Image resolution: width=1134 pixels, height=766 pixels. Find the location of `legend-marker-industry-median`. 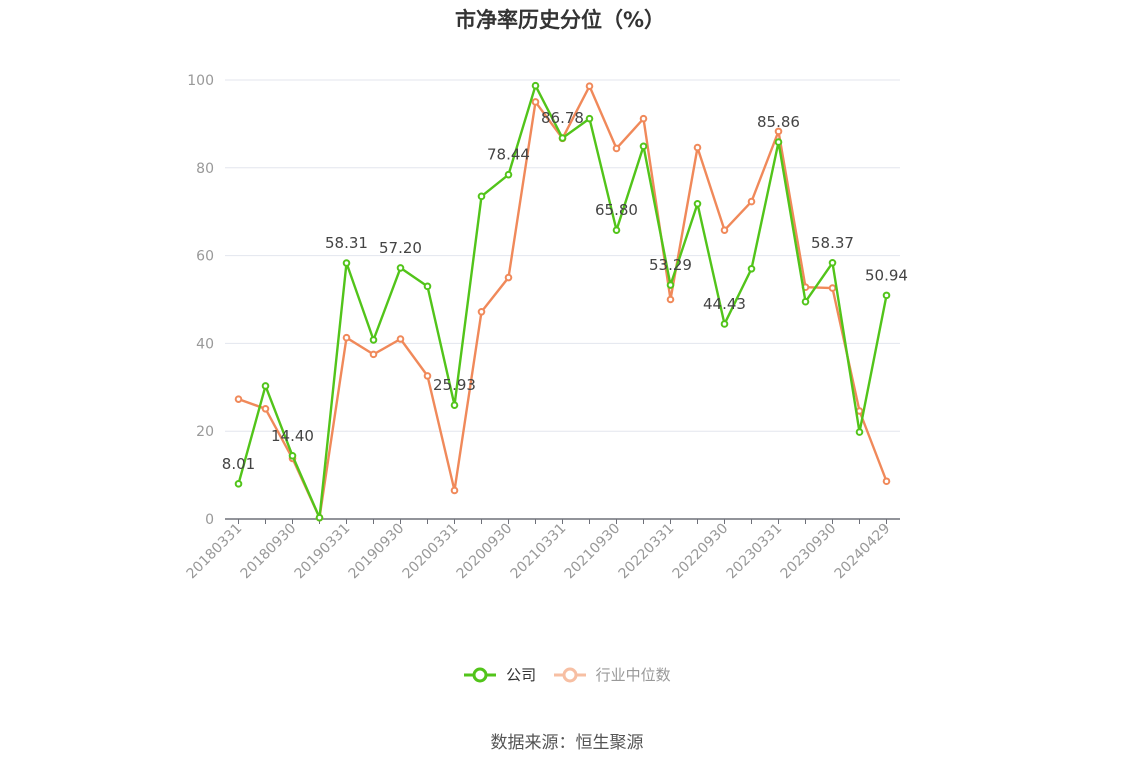

legend-marker-industry-median is located at coordinates (569, 674).